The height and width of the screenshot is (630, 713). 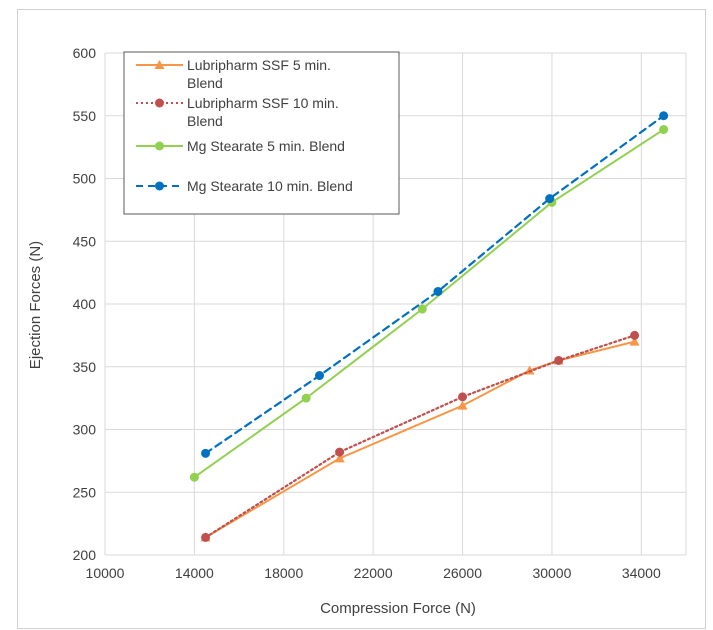 What do you see at coordinates (85, 116) in the screenshot?
I see `y-tick-label: 550` at bounding box center [85, 116].